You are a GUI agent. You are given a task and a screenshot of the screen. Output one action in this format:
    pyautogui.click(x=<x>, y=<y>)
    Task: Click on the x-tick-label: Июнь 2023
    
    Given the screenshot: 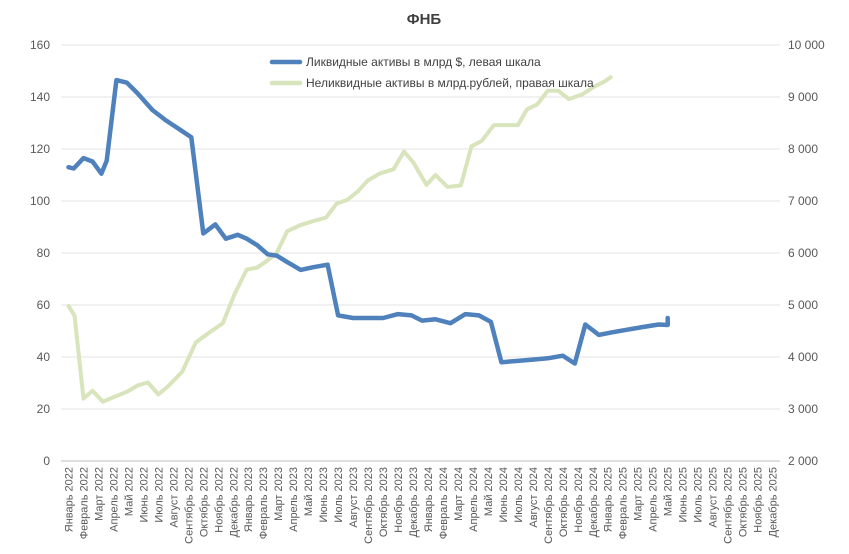 What is the action you would take?
    pyautogui.click(x=324, y=495)
    